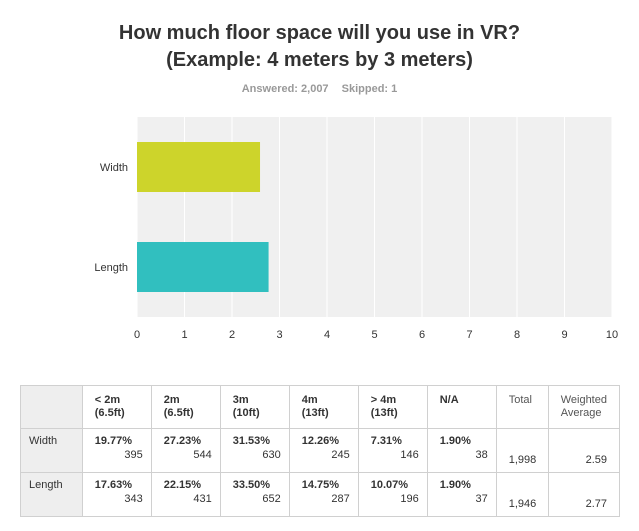 The width and height of the screenshot is (639, 531). What do you see at coordinates (327, 335) in the screenshot?
I see `x-tick-label-4: 4` at bounding box center [327, 335].